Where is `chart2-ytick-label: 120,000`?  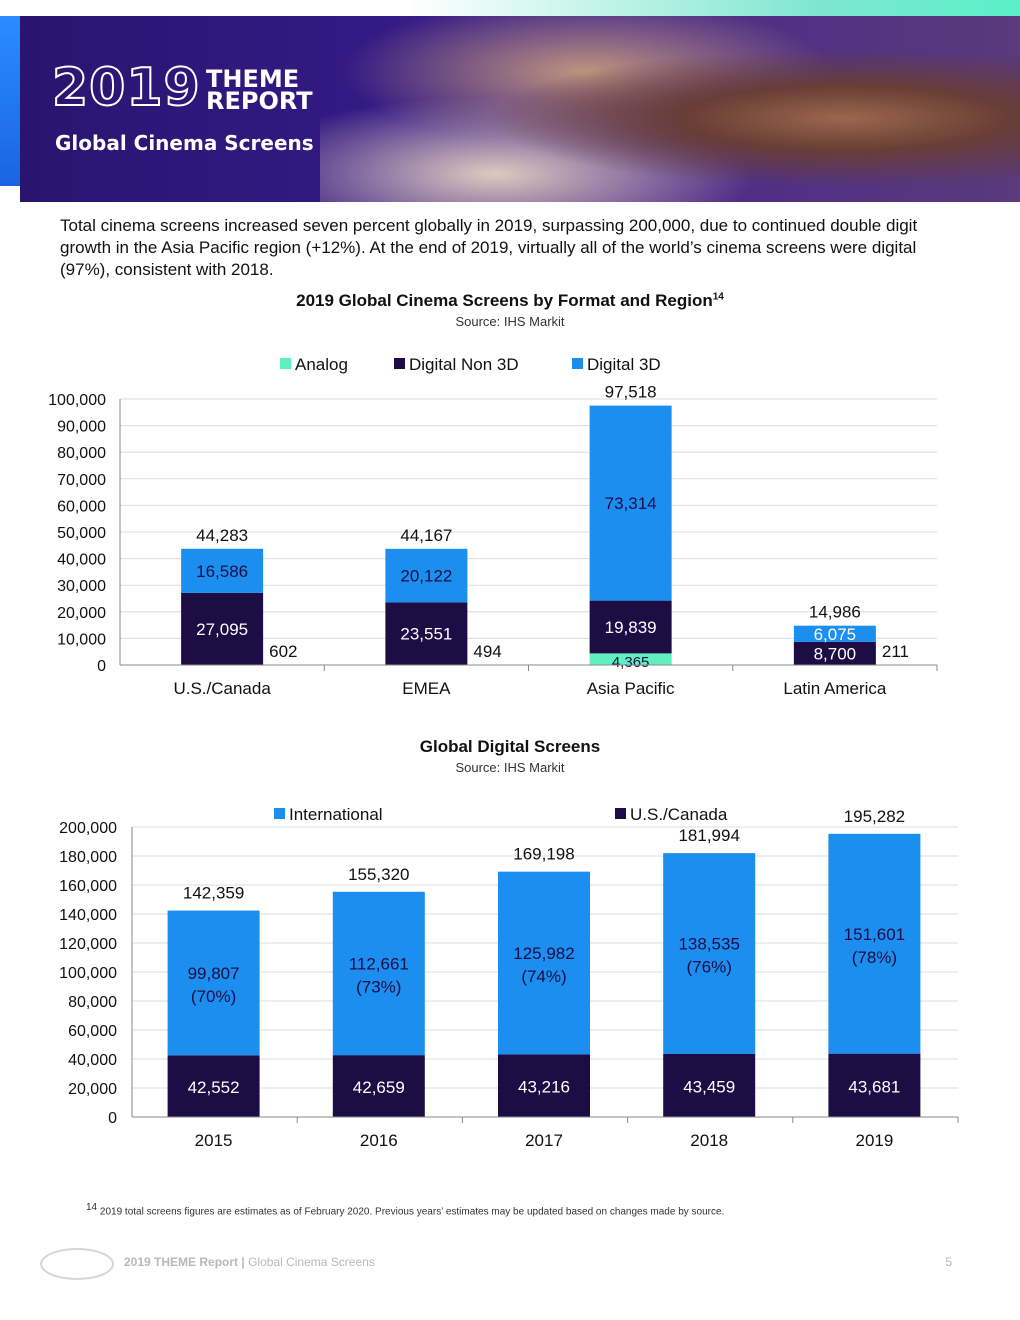
chart2-ytick-label: 120,000 is located at coordinates (88, 944).